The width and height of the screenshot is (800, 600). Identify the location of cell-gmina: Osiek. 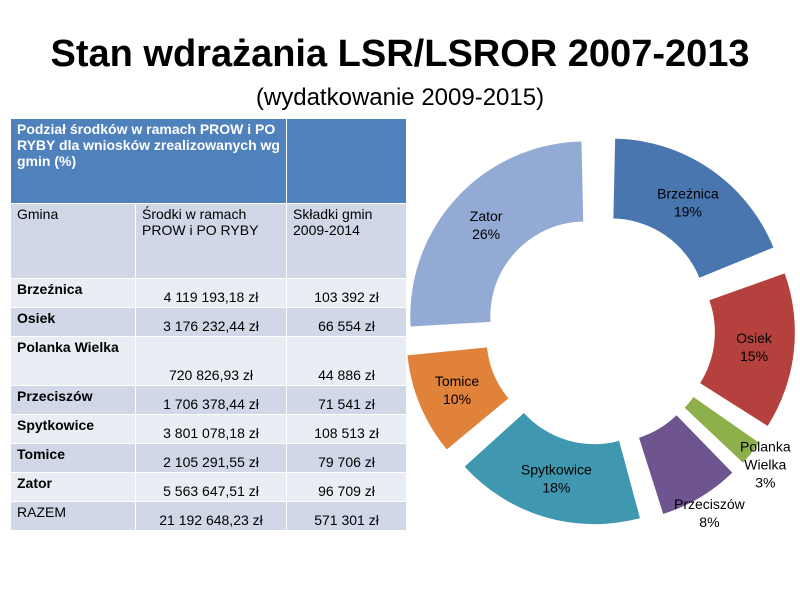
(73, 322).